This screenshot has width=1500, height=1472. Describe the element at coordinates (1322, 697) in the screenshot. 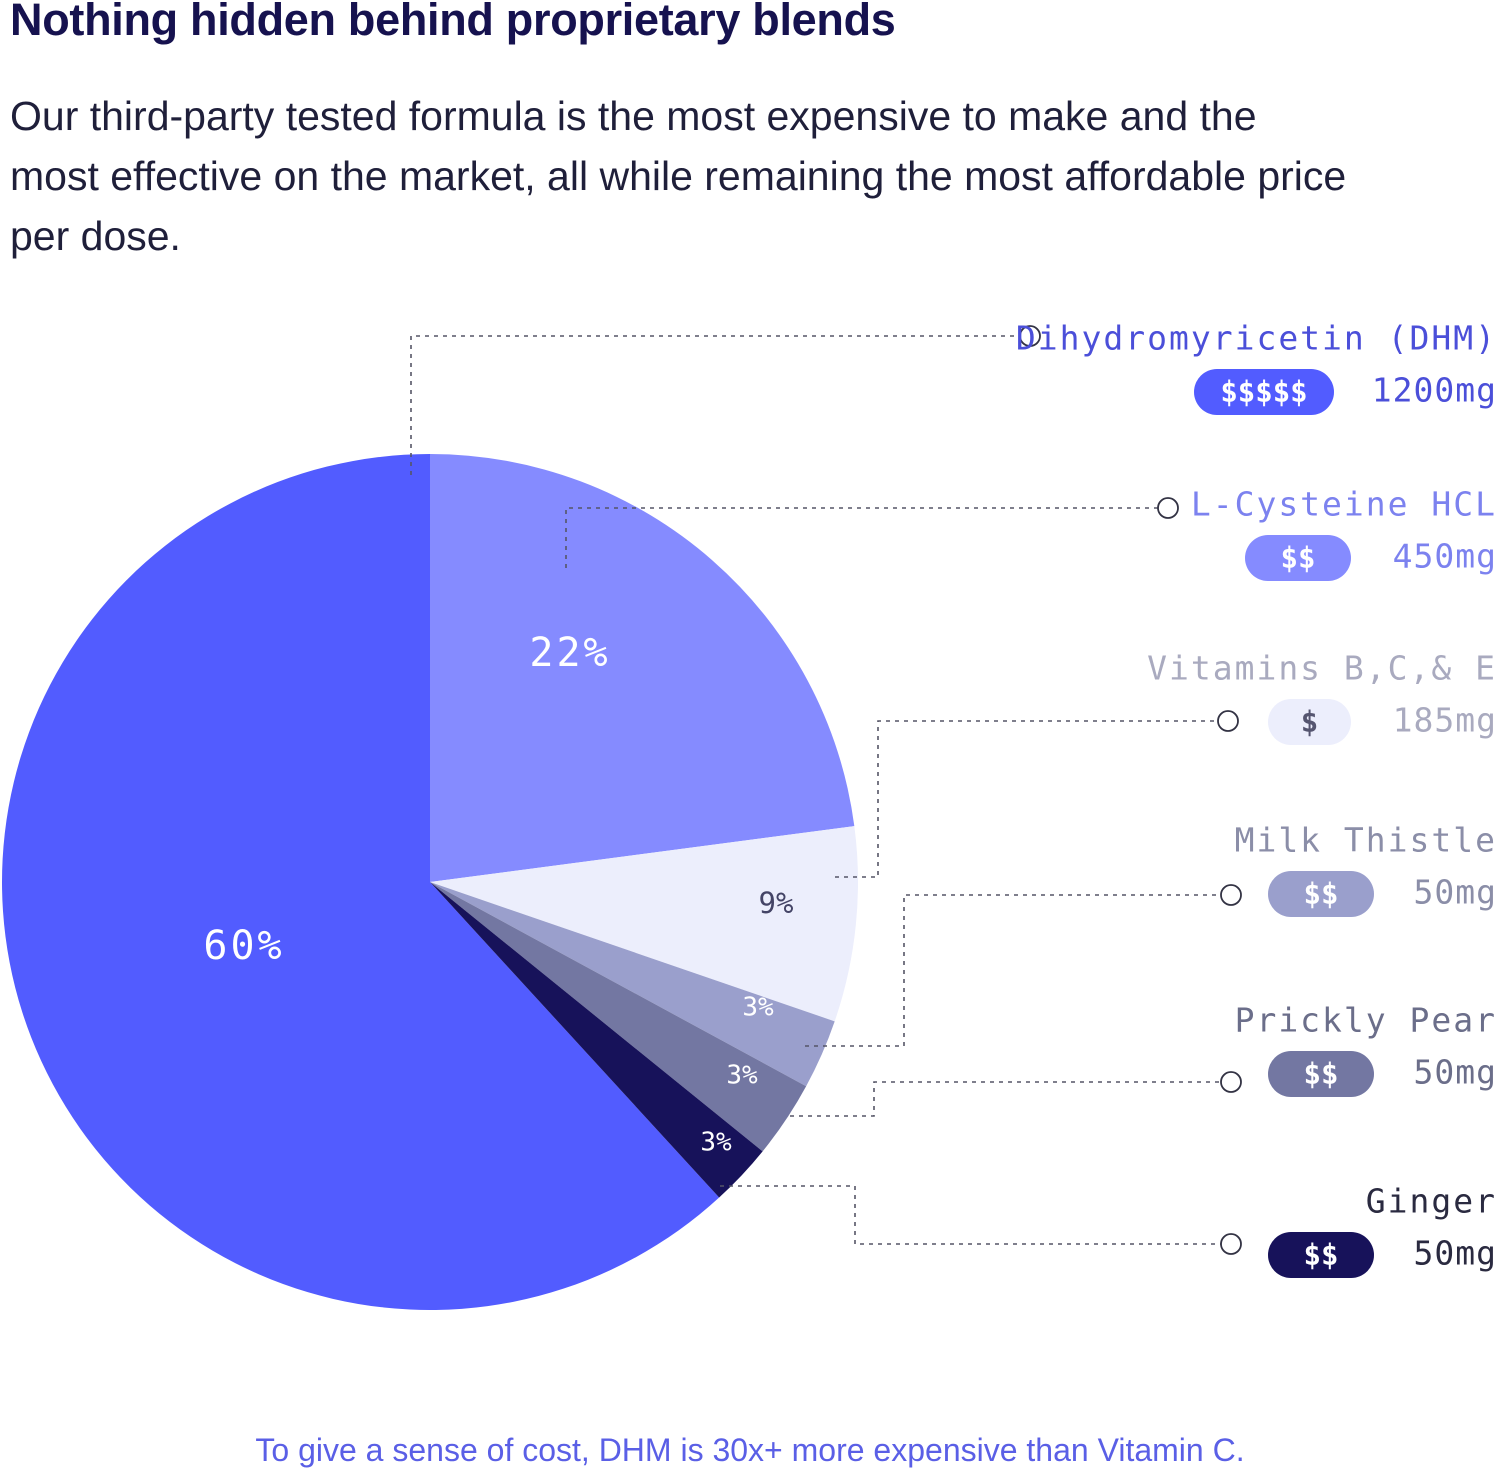

I see `legend-item-2: Vitamins B,C,& E 185mg $` at that location.